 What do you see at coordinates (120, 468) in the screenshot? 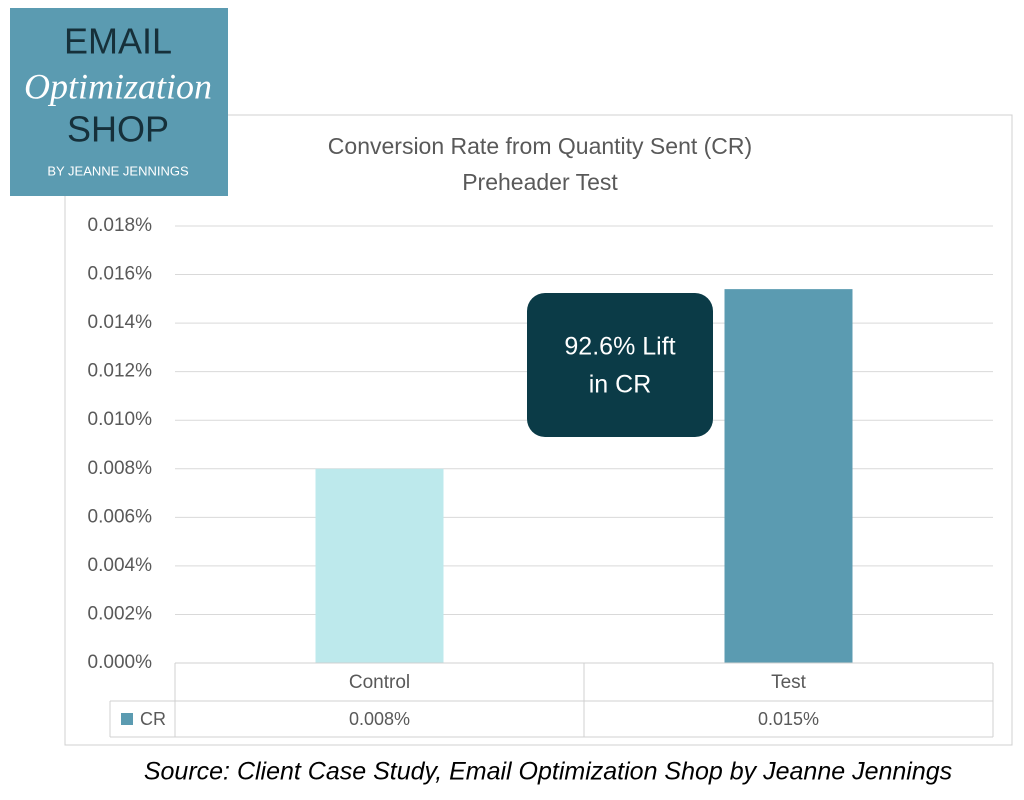
I see `y-tick-label: 0.008%` at bounding box center [120, 468].